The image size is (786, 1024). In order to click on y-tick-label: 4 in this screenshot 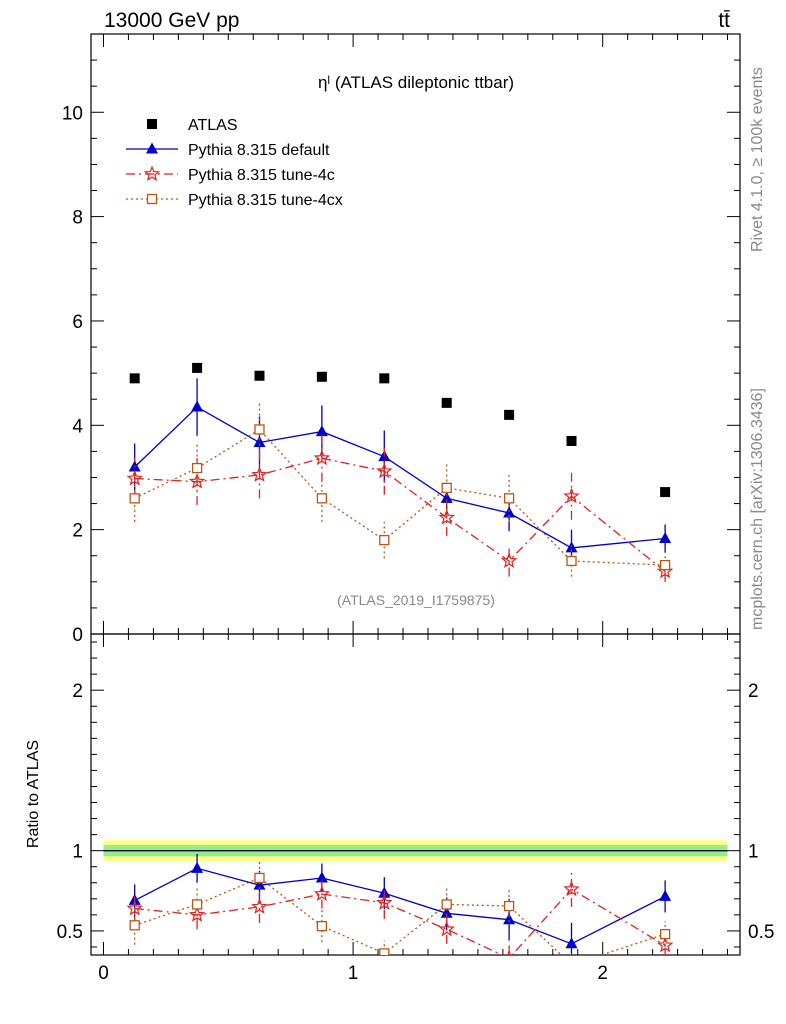, I will do `click(77, 426)`.